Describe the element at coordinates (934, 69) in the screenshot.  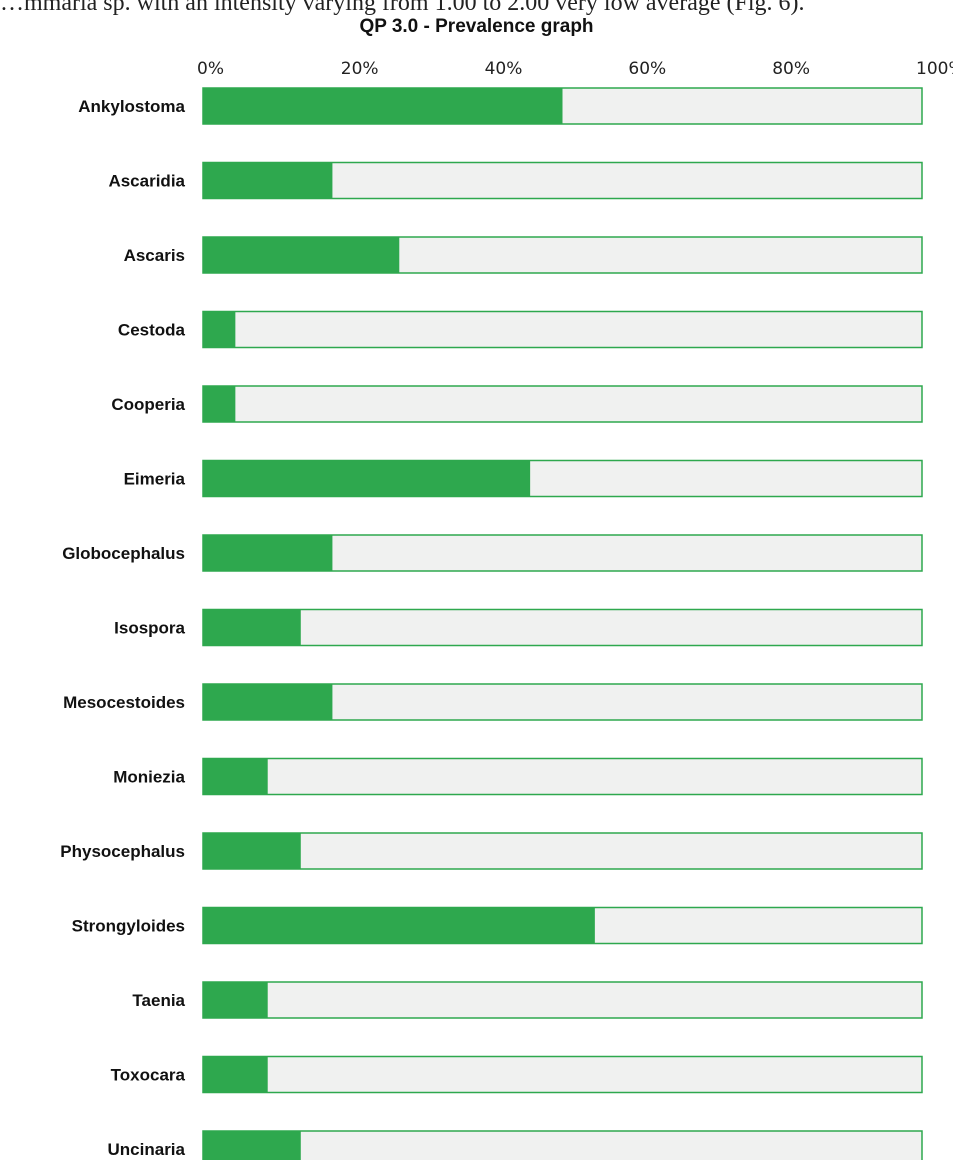
I see `x-tick-label: 100%` at that location.